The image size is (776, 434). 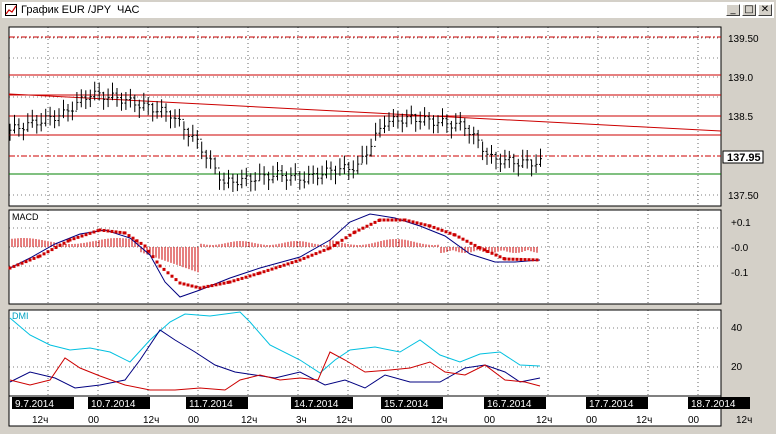 I want to click on macd-axis-label: +0.1, so click(x=741, y=223).